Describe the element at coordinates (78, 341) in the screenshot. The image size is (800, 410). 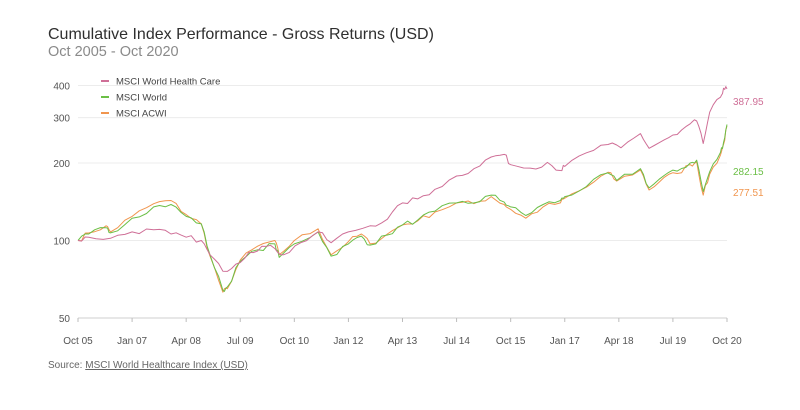
I see `x-tick-label-0: Oct 05` at that location.